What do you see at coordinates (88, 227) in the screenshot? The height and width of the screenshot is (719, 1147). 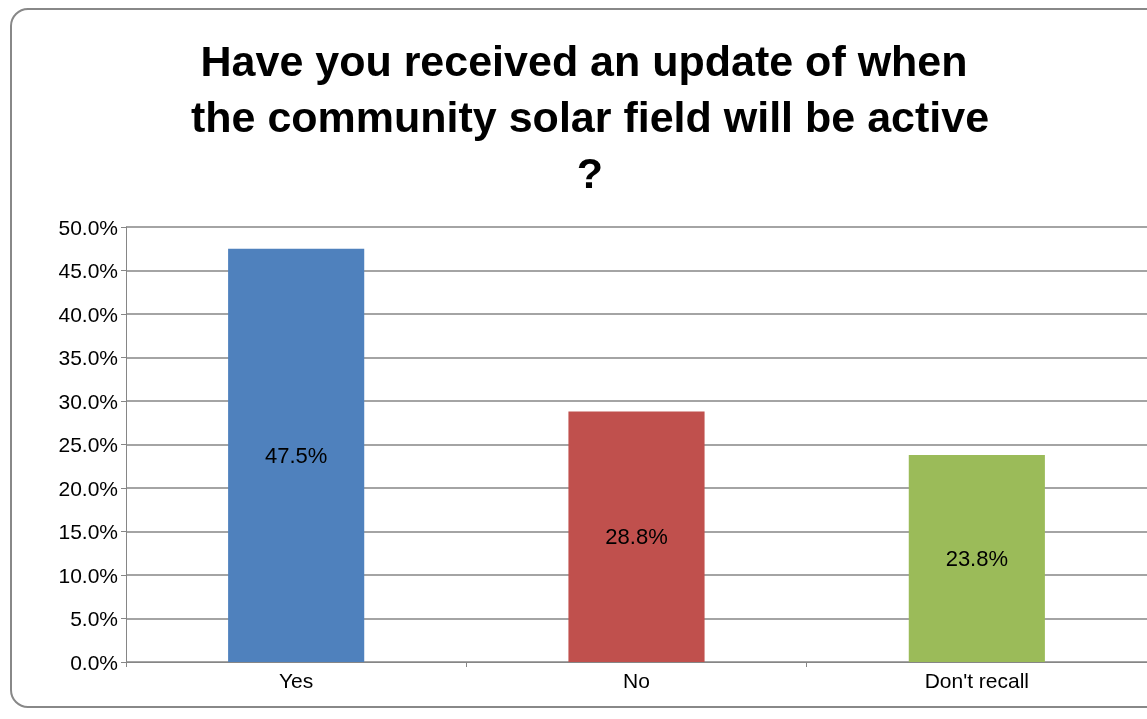 I see `y-tick-label: 50.0%` at bounding box center [88, 227].